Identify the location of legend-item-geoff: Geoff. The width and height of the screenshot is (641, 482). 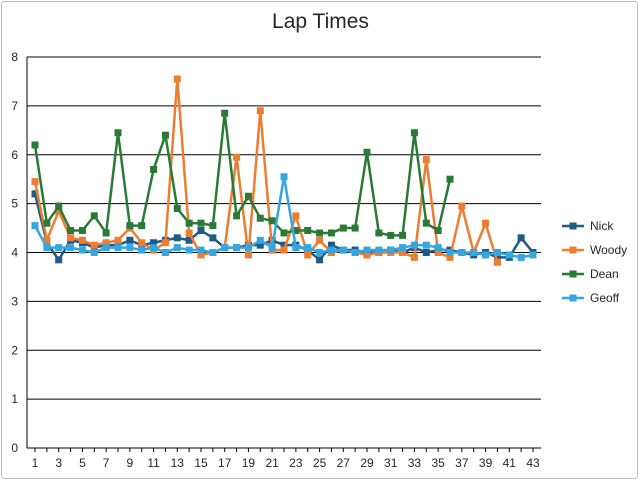
(591, 298).